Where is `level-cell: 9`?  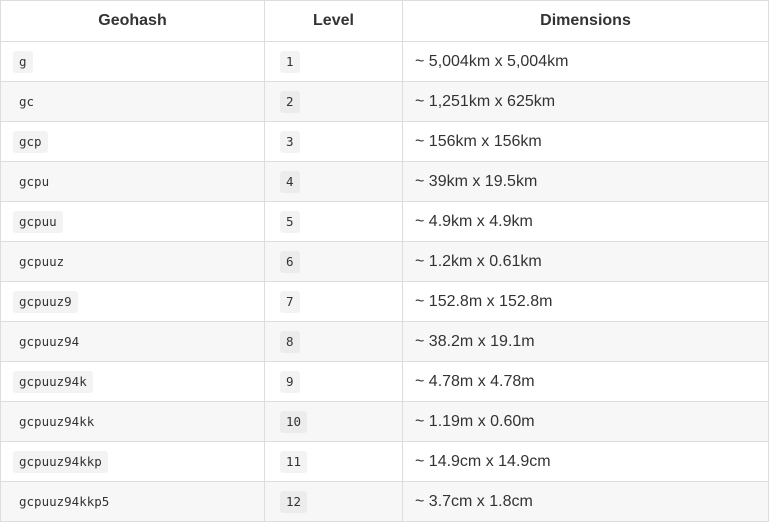 level-cell: 9 is located at coordinates (333, 381).